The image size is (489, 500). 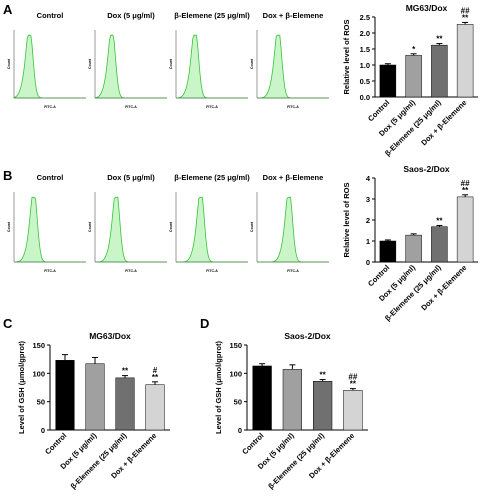 What do you see at coordinates (365, 17) in the screenshot?
I see `y-tick-label: 2.5` at bounding box center [365, 17].